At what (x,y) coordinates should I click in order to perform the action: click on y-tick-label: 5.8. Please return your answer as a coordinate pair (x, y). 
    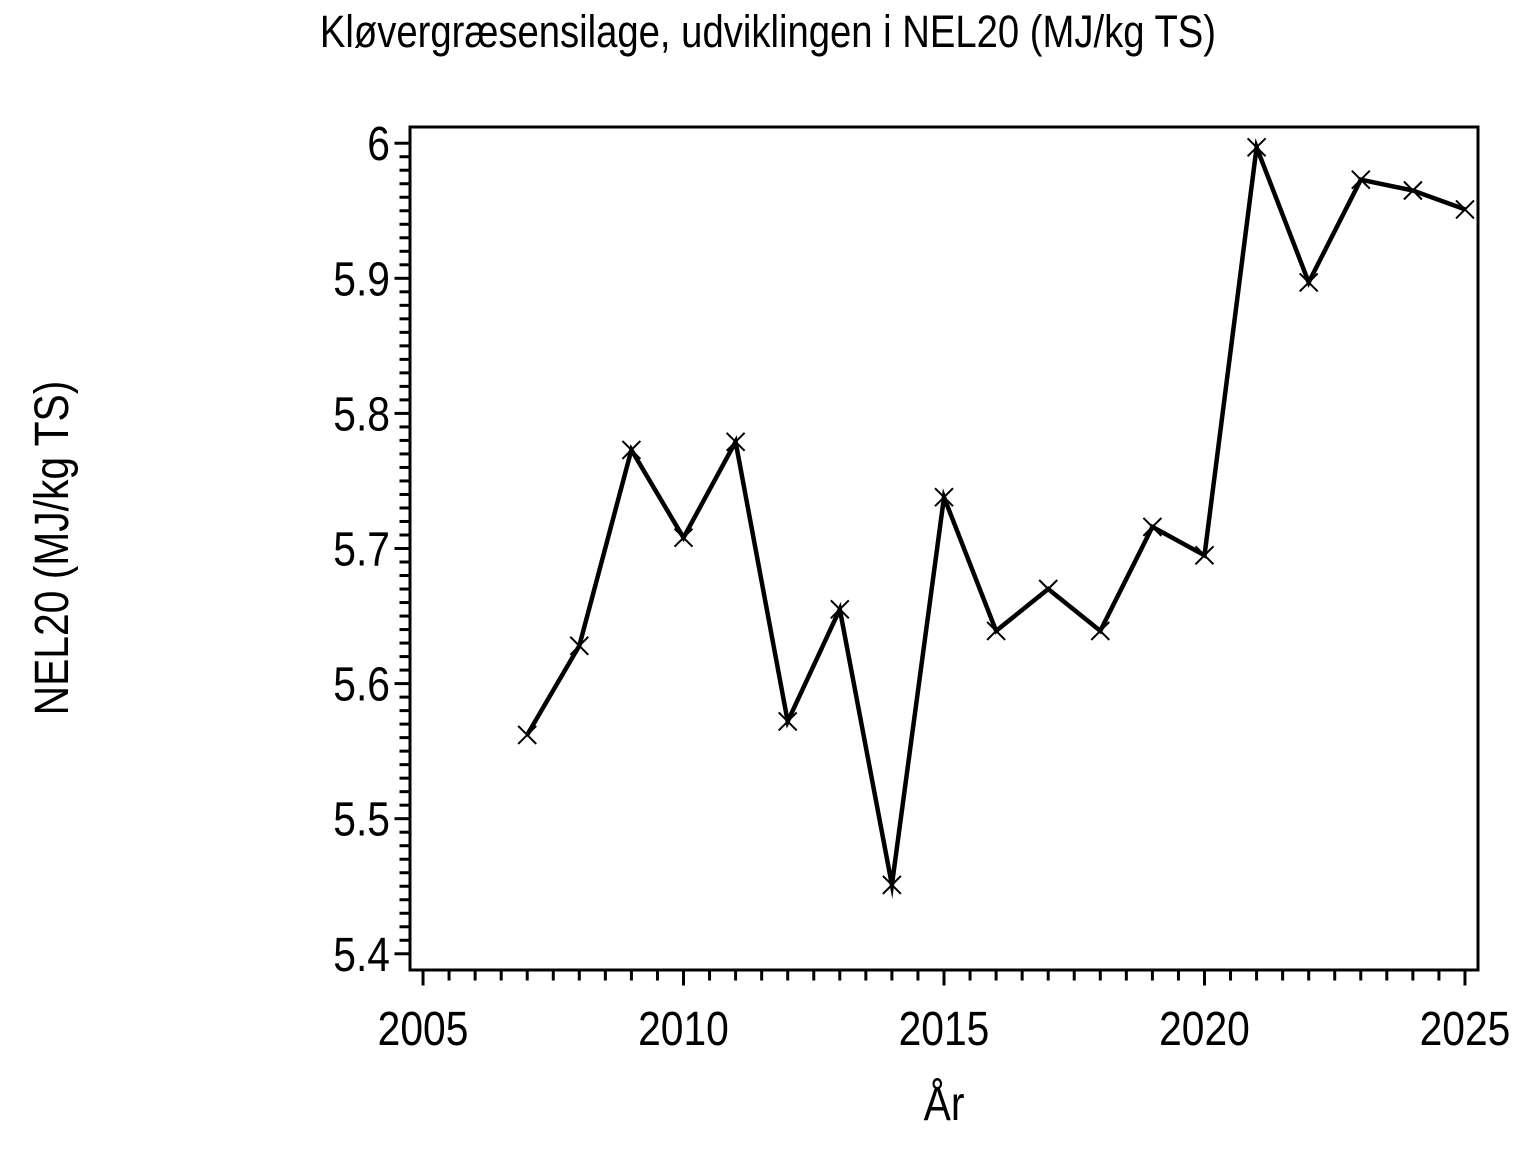
    Looking at the image, I should click on (361, 414).